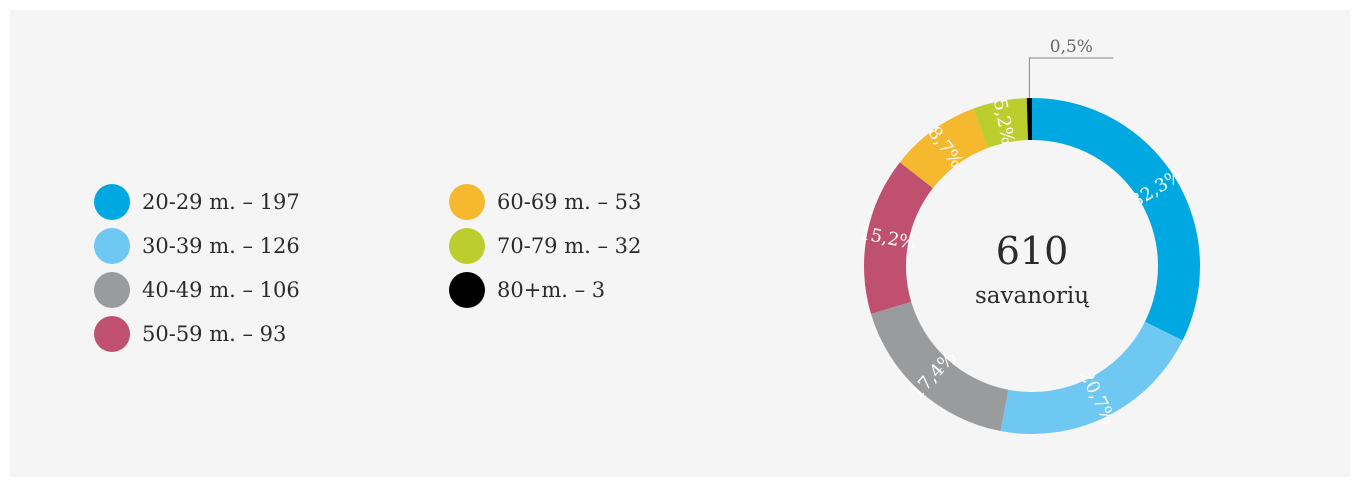  I want to click on callout-line, so click(1071, 78).